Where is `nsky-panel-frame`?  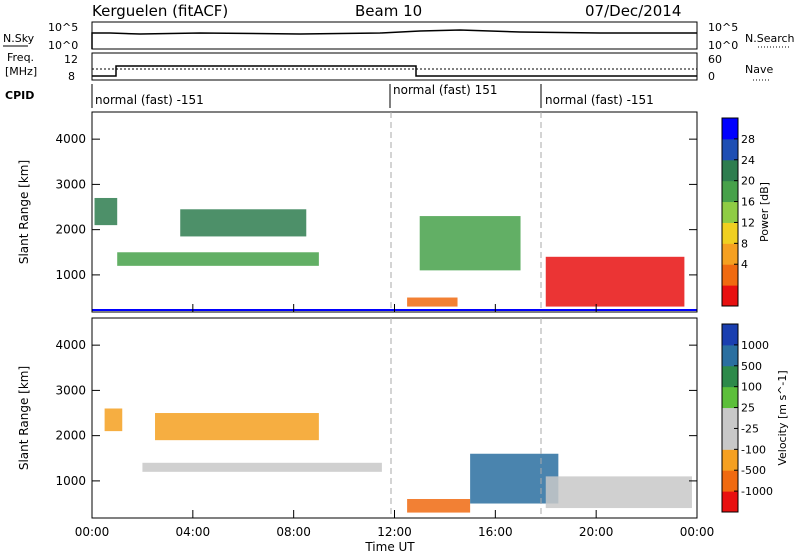
nsky-panel-frame is located at coordinates (394, 35).